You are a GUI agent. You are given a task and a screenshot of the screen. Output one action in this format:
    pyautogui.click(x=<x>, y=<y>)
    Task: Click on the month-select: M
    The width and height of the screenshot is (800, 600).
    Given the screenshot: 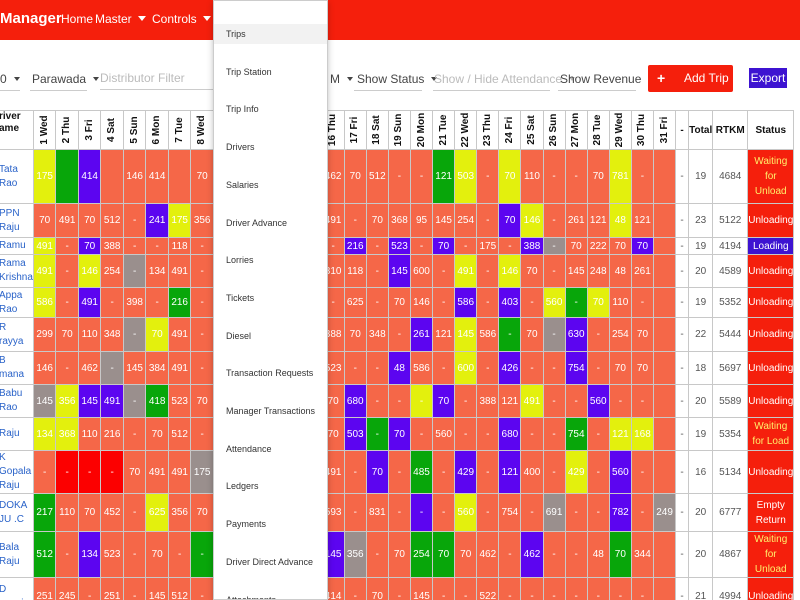 What is the action you would take?
    pyautogui.click(x=341, y=79)
    